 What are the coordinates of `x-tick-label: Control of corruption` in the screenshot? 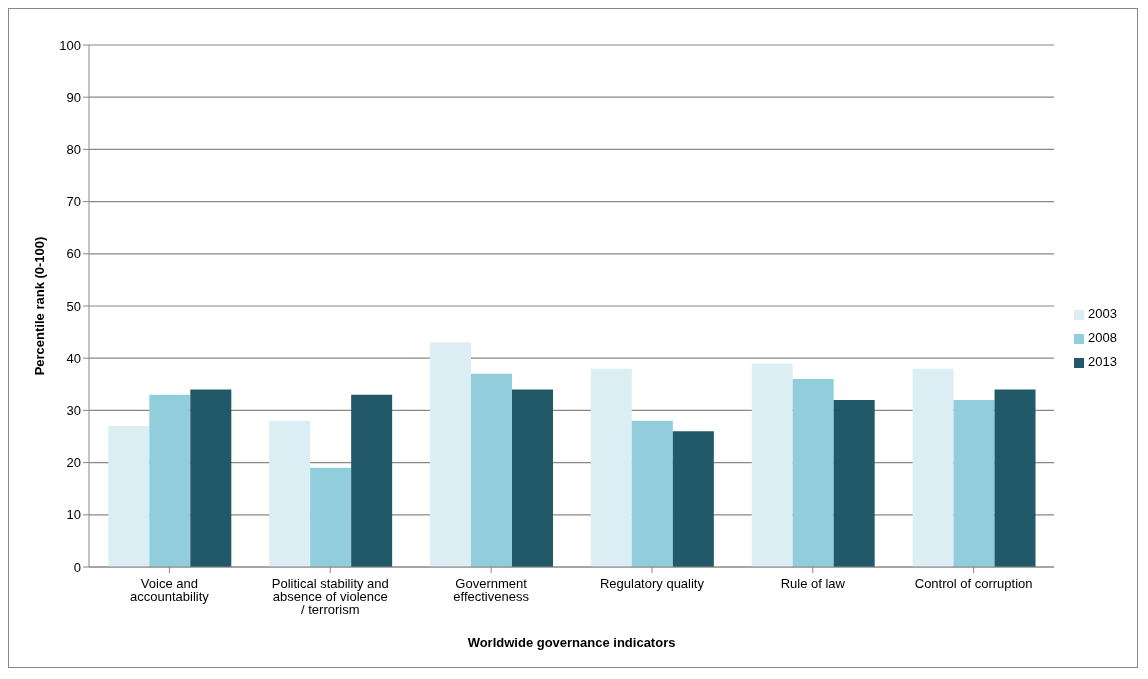 It's located at (973, 584).